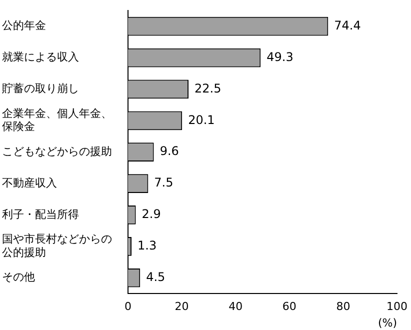 This screenshot has height=330, width=411. I want to click on y-tick-label: 公的年金, so click(24, 25).